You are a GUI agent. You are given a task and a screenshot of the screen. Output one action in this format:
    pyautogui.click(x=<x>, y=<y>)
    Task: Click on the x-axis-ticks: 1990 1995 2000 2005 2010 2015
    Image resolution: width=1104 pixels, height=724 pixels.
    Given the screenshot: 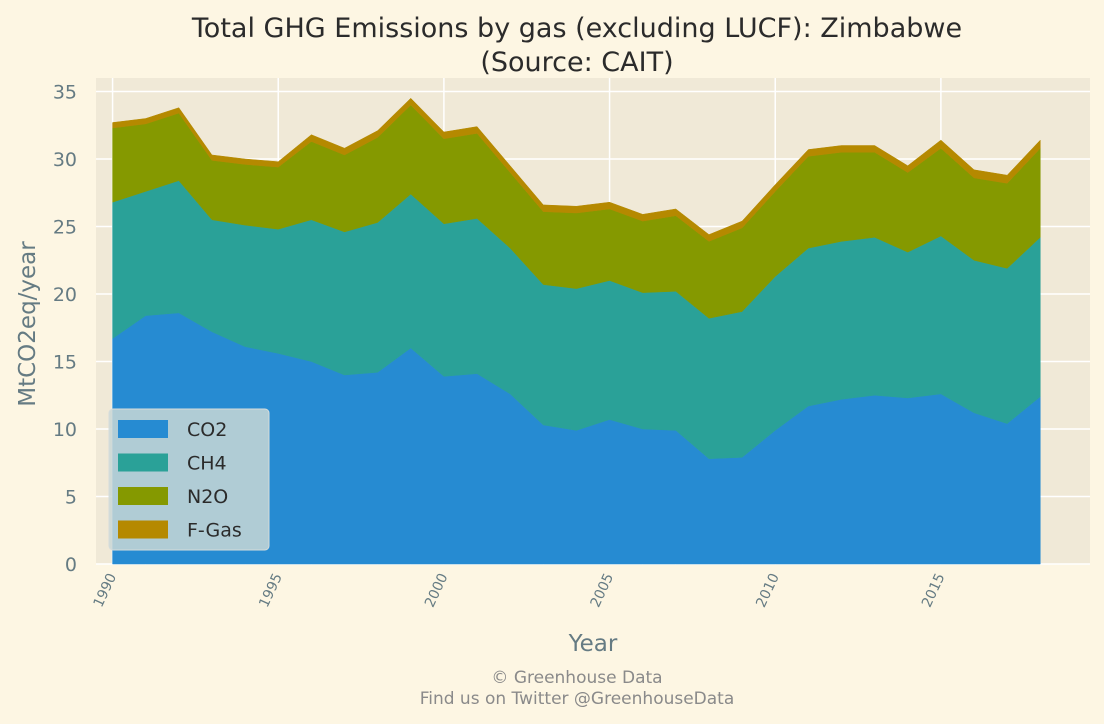 What is the action you would take?
    pyautogui.click(x=520, y=590)
    